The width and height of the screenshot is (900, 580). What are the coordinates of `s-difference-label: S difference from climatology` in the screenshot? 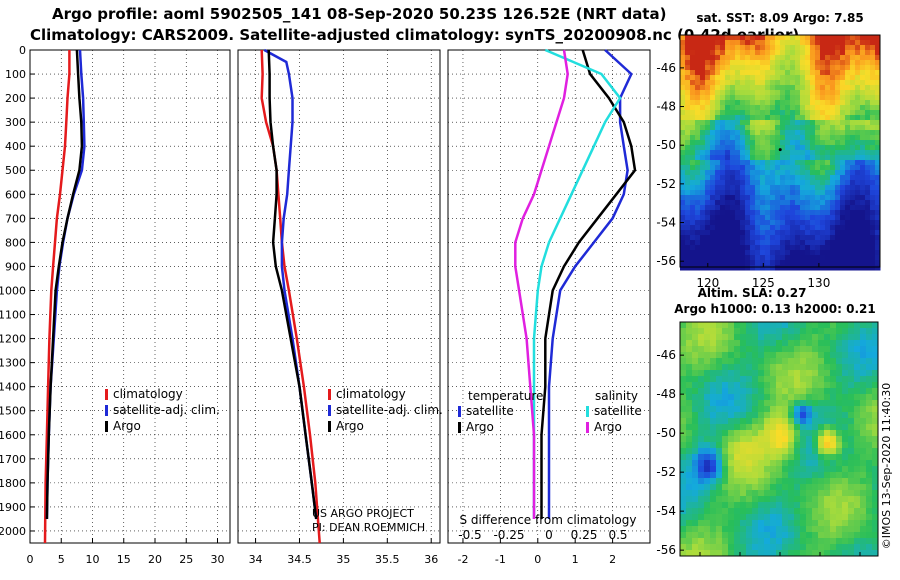 It's located at (548, 520).